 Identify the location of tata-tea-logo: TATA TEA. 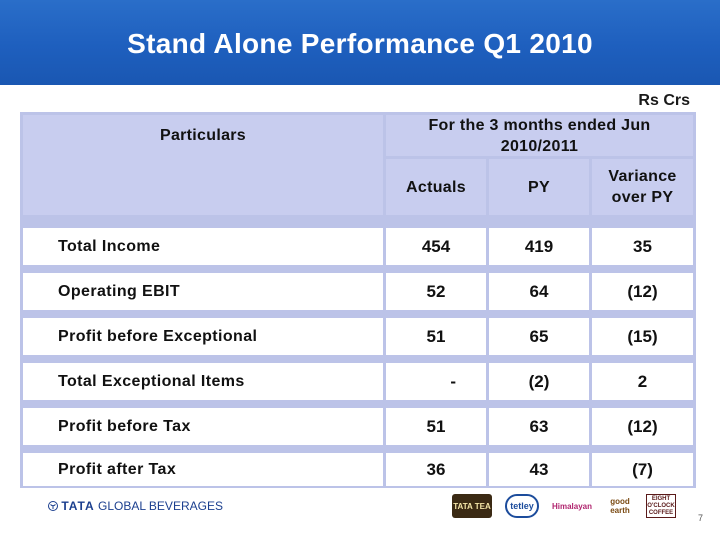
(472, 506).